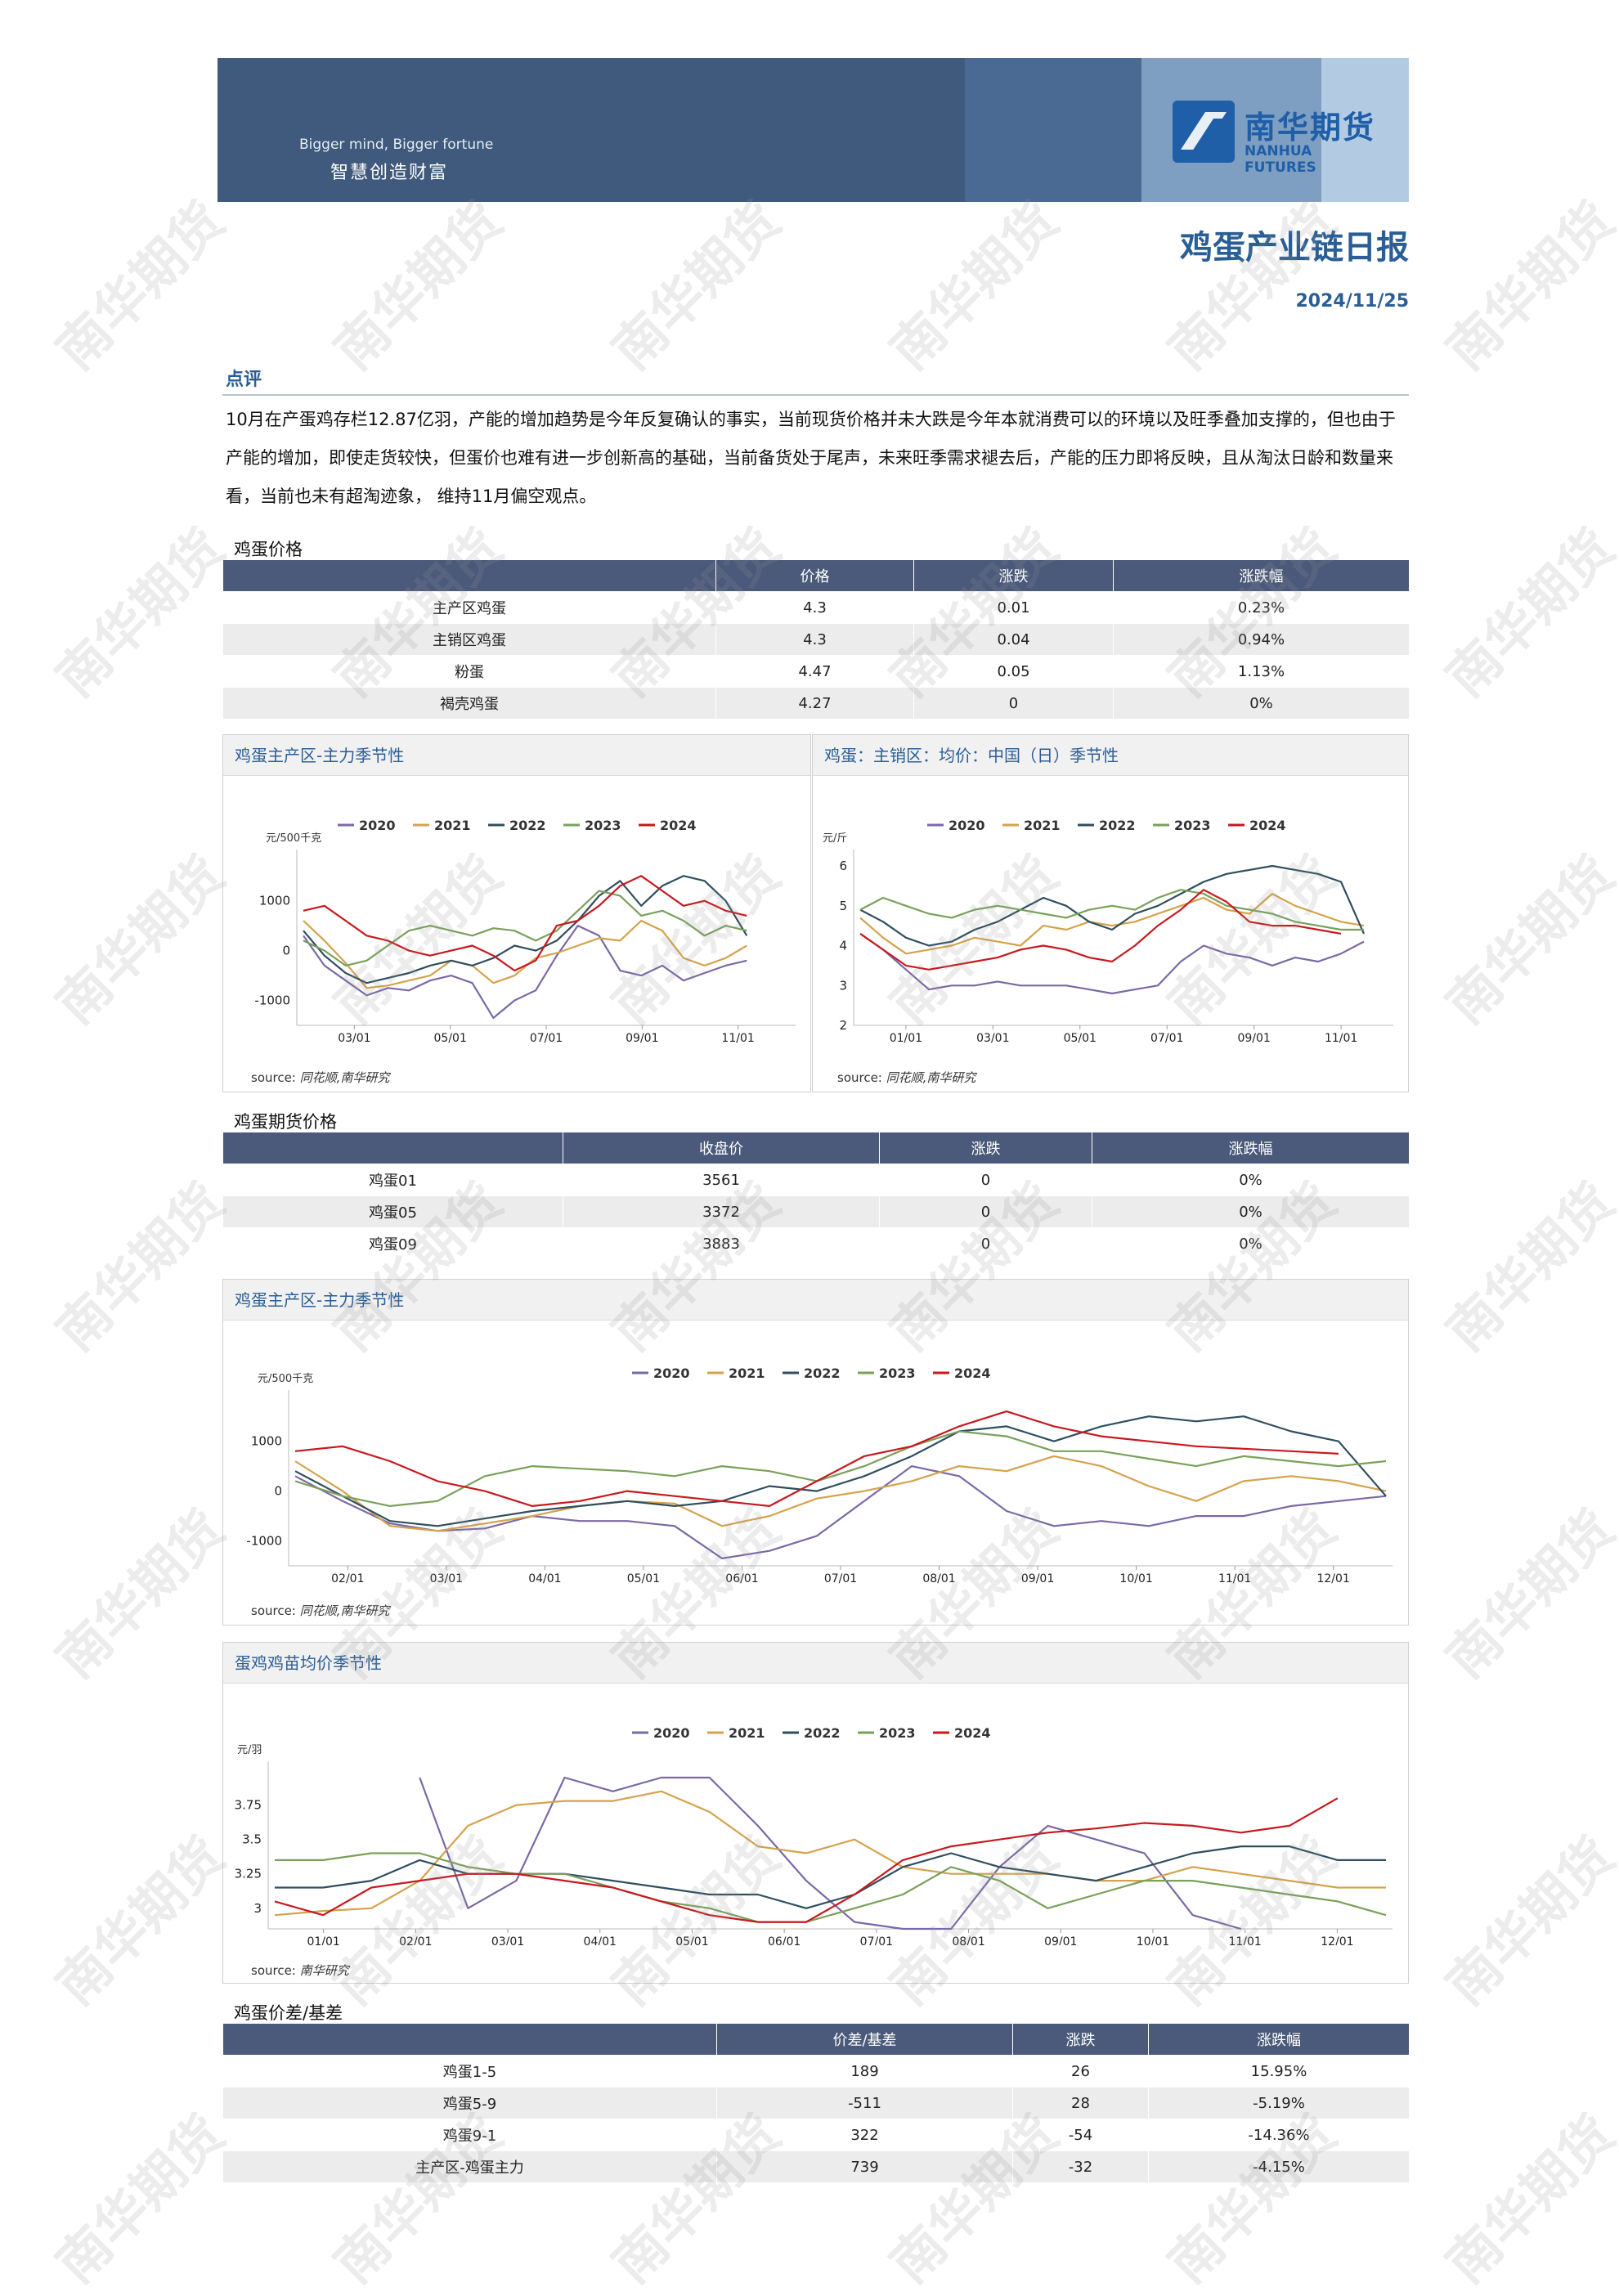 Image resolution: width=1619 pixels, height=2296 pixels. Describe the element at coordinates (830, 1877) in the screenshot. I see `series-line-2022` at that location.